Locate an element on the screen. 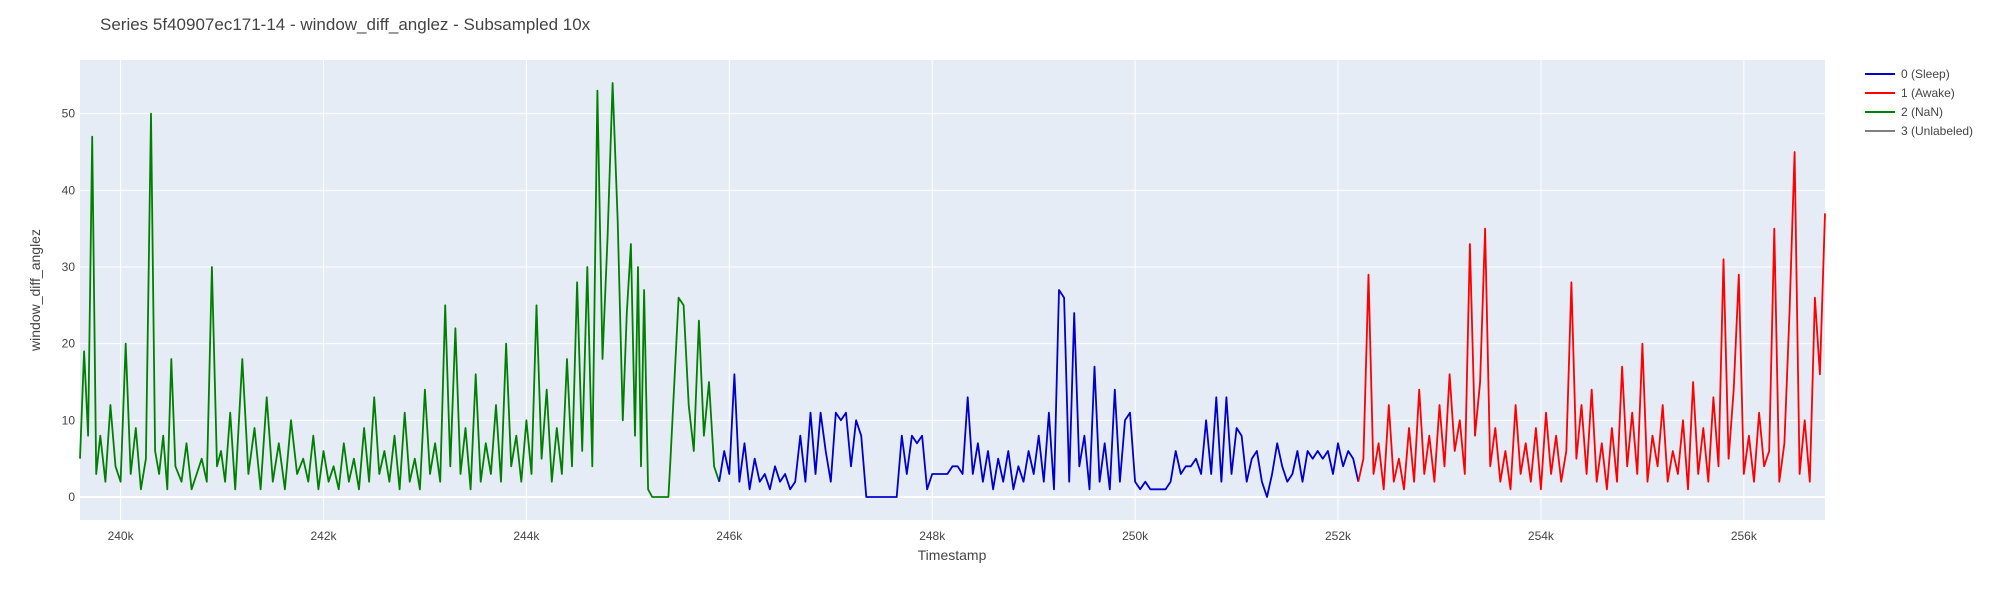 Image resolution: width=2000 pixels, height=600 pixels. legend-label: 0 (Sleep) is located at coordinates (1925, 74).